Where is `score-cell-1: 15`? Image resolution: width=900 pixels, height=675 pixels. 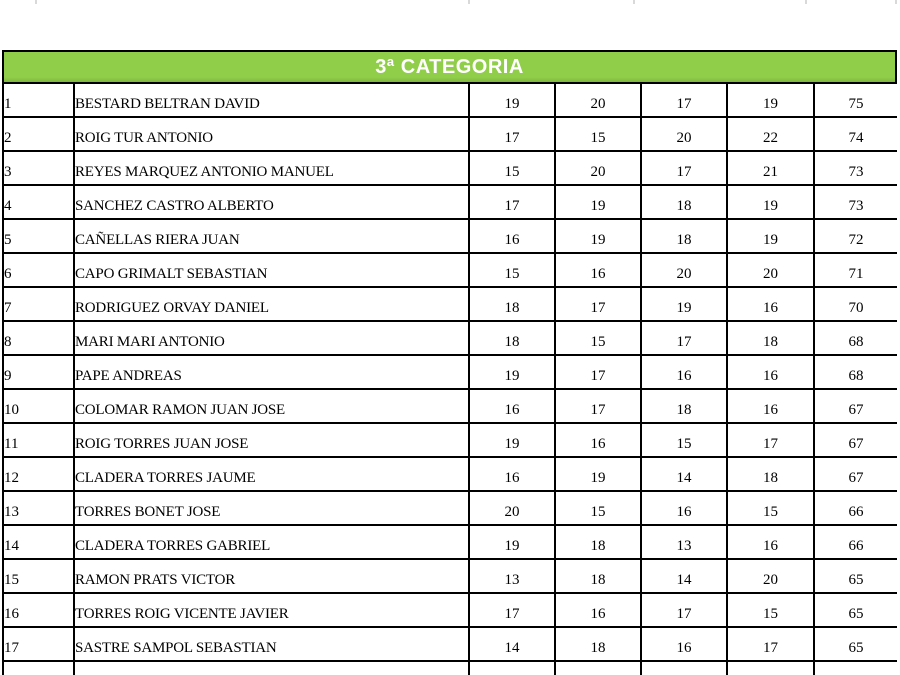 score-cell-1: 15 is located at coordinates (512, 168).